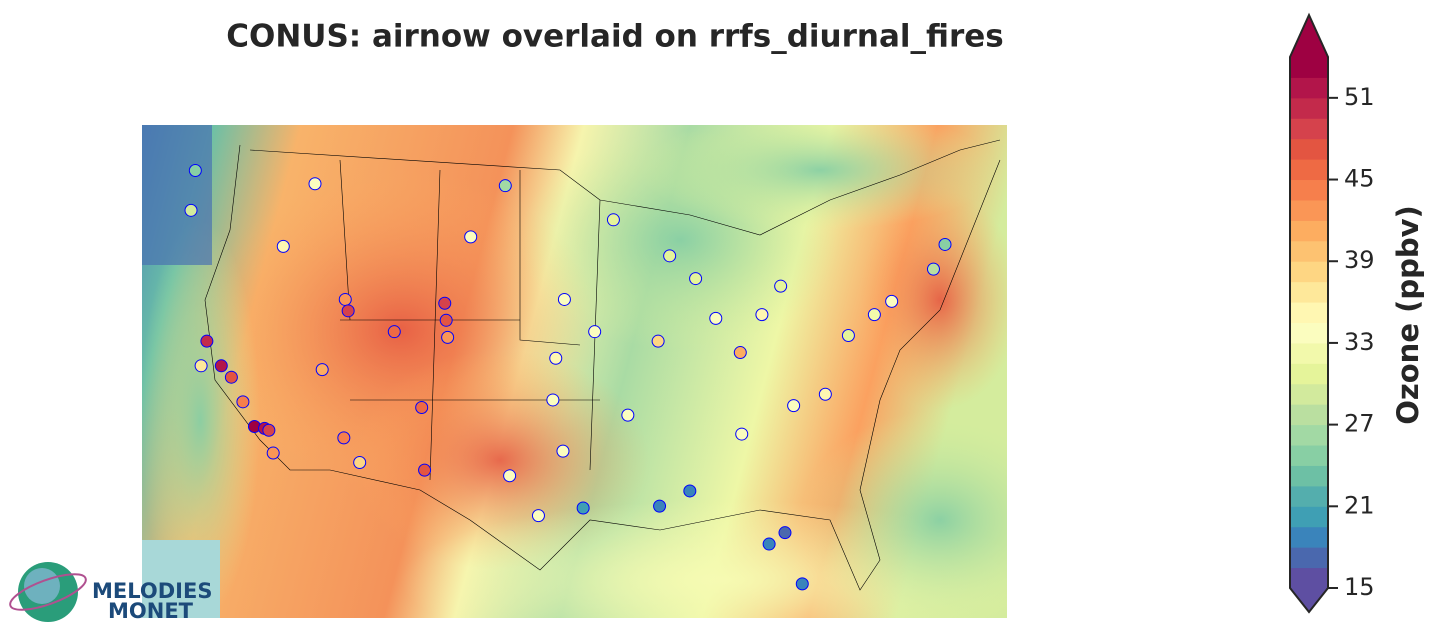  I want to click on logo: MELODIES MONET, so click(110, 592).